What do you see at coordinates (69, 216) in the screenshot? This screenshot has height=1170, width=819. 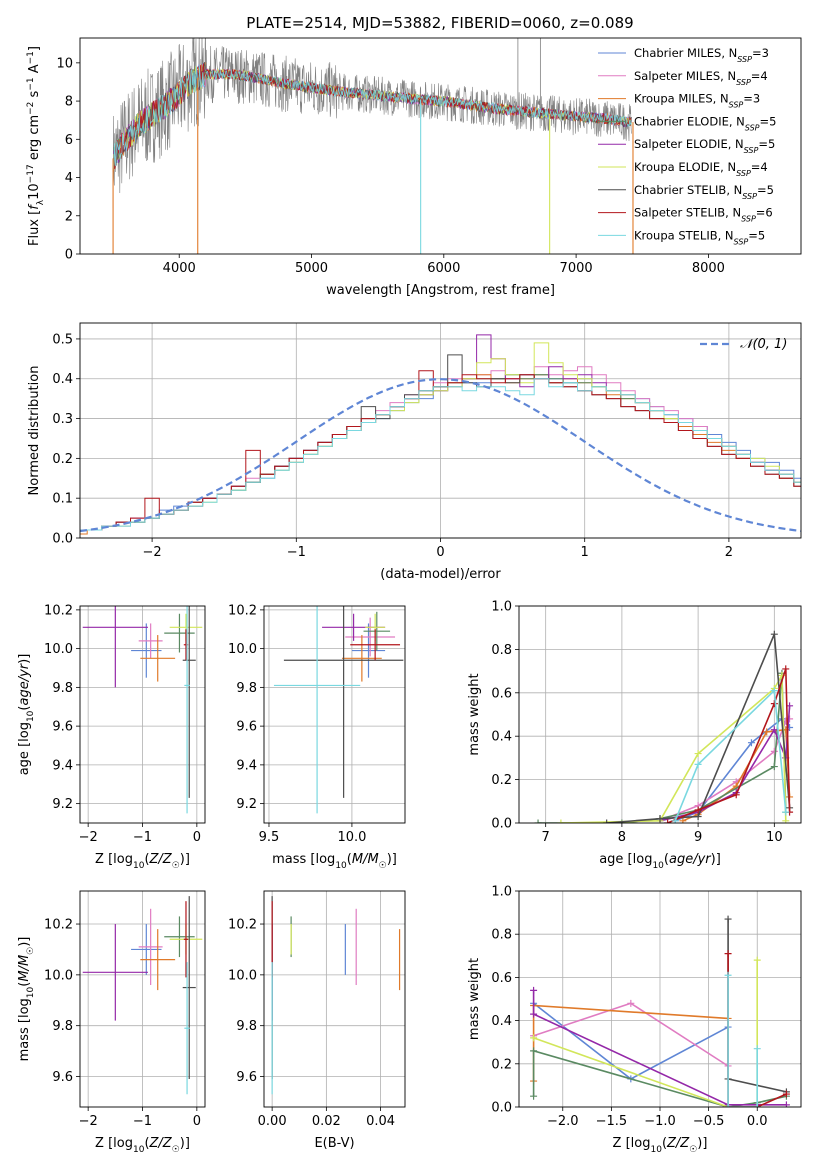 I see `y-tick-label: 2` at bounding box center [69, 216].